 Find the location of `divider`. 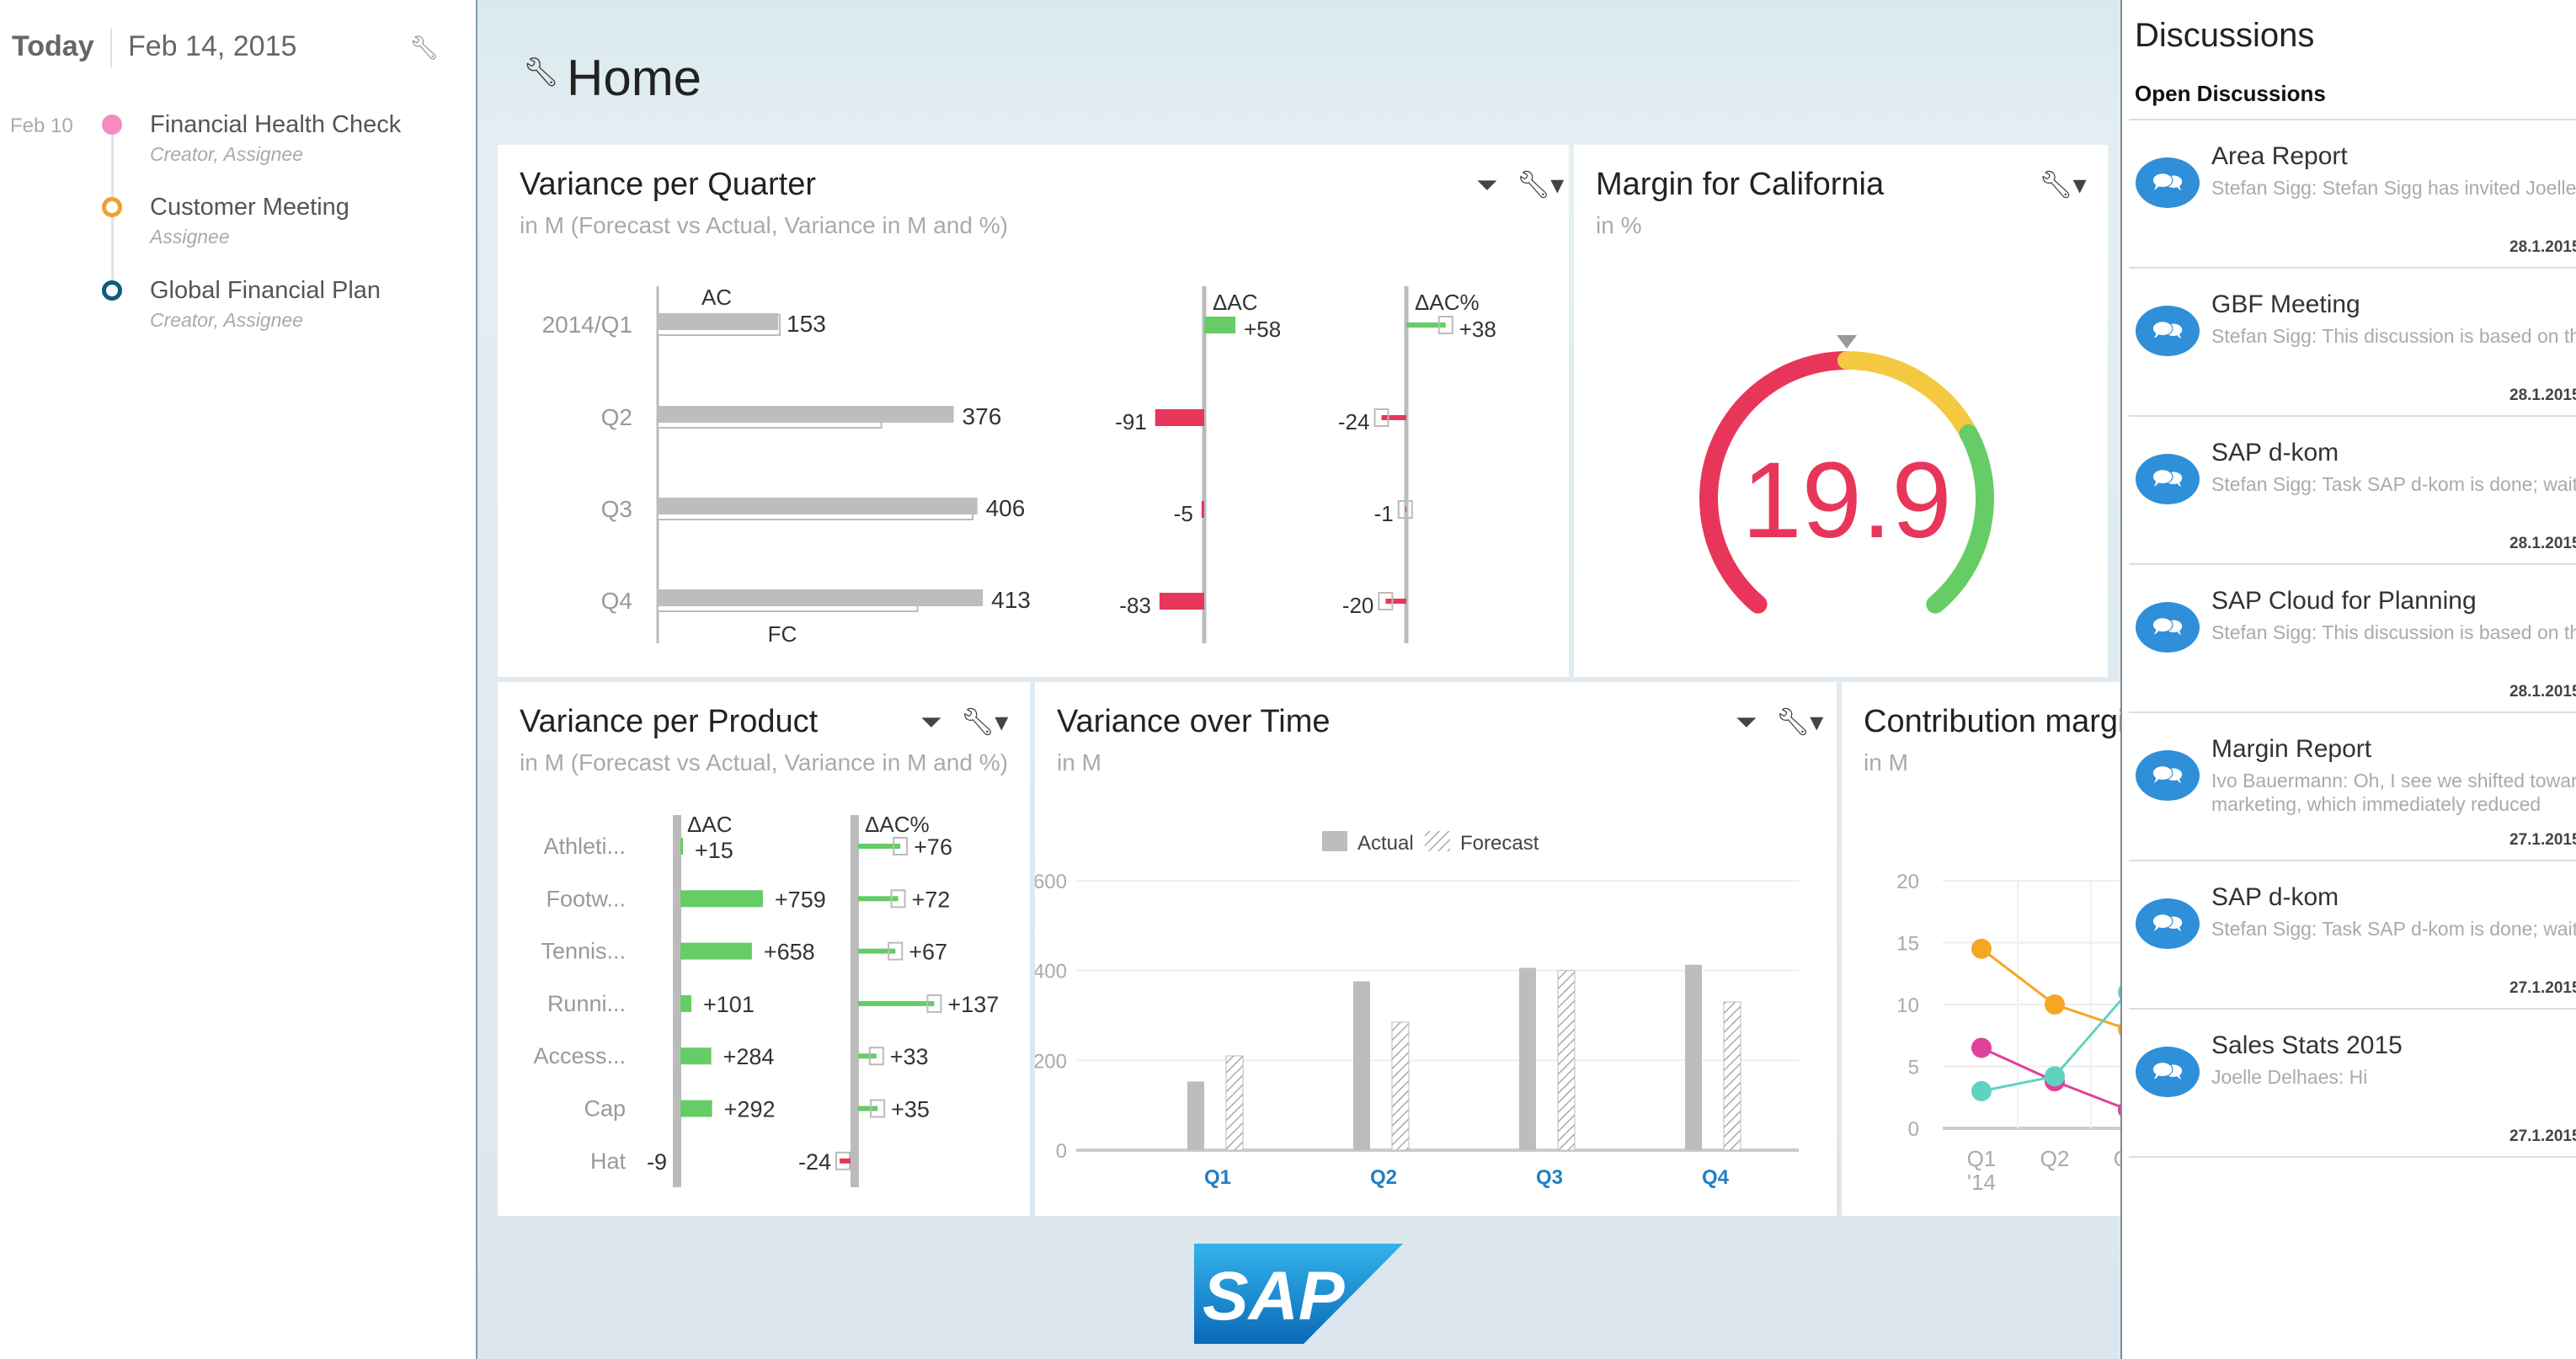

divider is located at coordinates (2352, 120).